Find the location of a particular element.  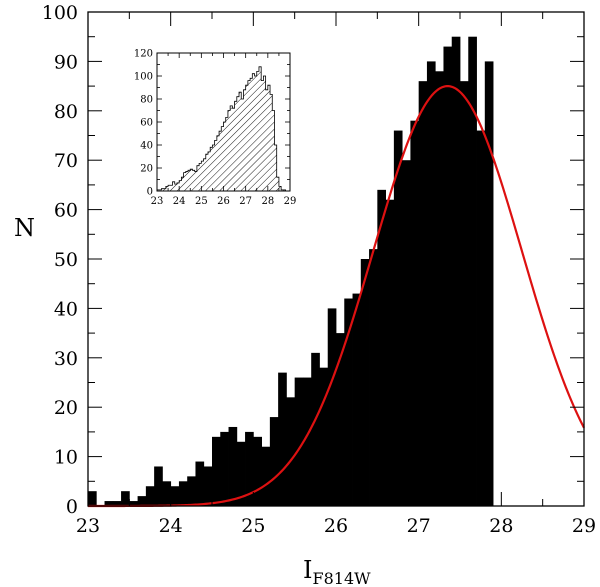

inset-x-tick-label: 24 is located at coordinates (179, 201).